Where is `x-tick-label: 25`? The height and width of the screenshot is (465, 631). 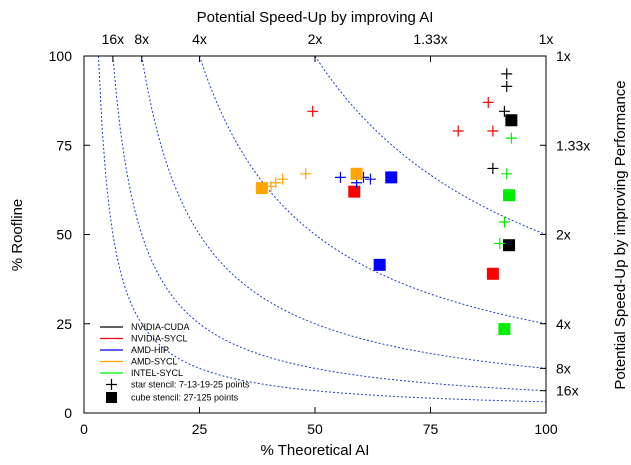 x-tick-label: 25 is located at coordinates (200, 429).